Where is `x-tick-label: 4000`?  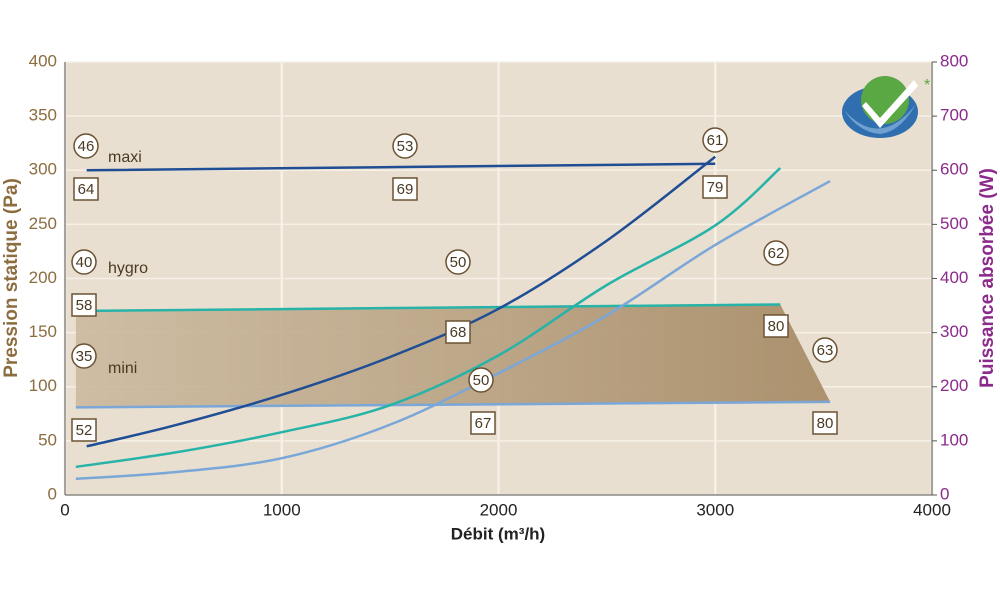 x-tick-label: 4000 is located at coordinates (932, 509).